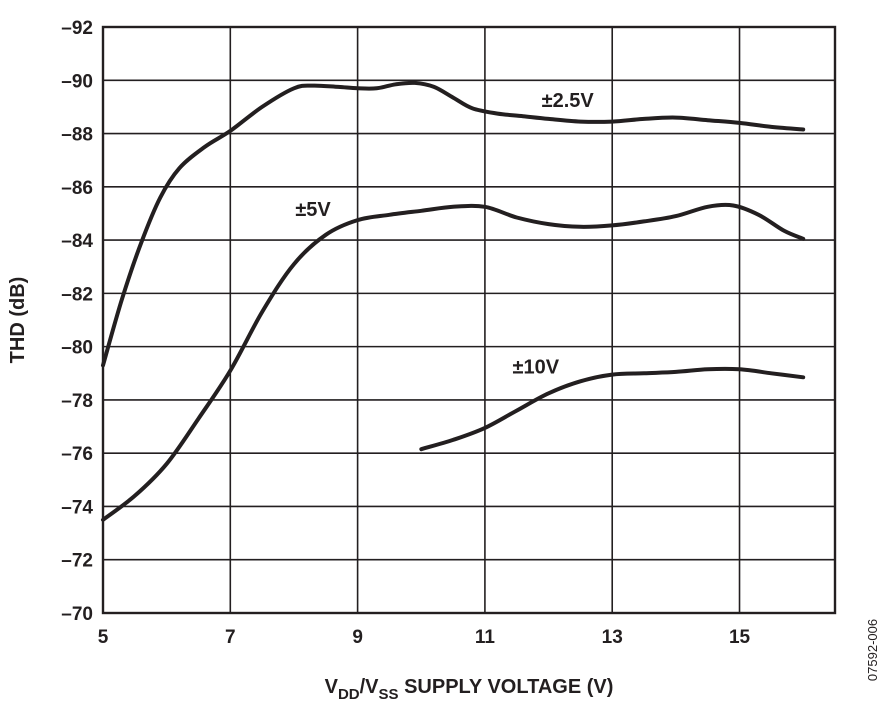  I want to click on y-tick-label: –86, so click(77, 188).